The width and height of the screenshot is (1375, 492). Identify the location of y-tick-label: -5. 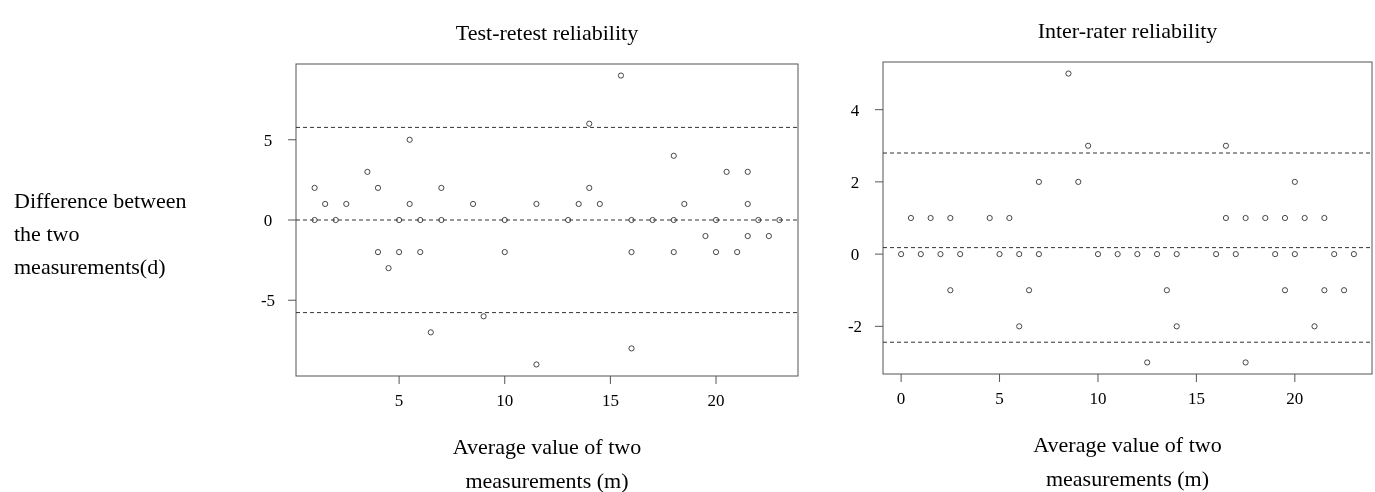
(268, 301).